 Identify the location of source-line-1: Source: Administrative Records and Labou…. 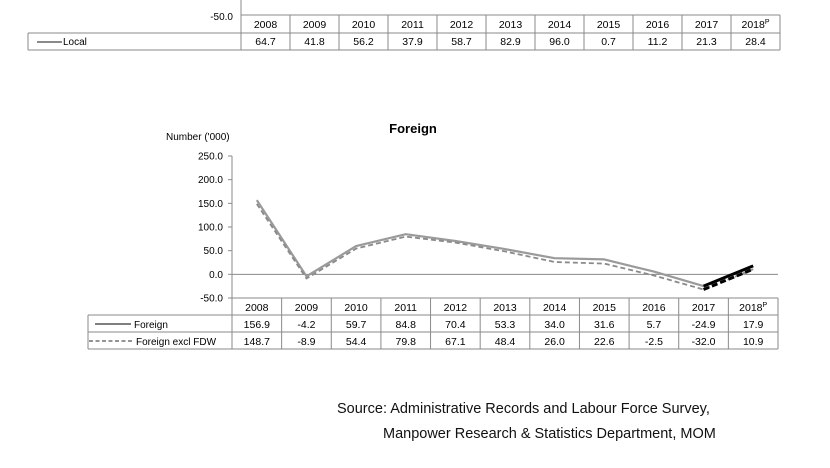
(523, 409).